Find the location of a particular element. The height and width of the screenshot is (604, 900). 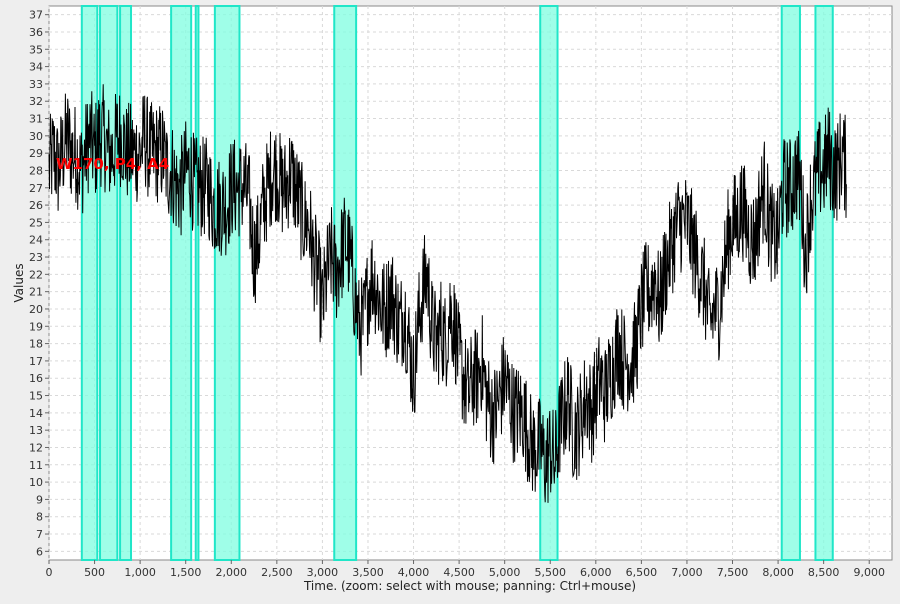

x-tick-label: 1,500 is located at coordinates (186, 572).